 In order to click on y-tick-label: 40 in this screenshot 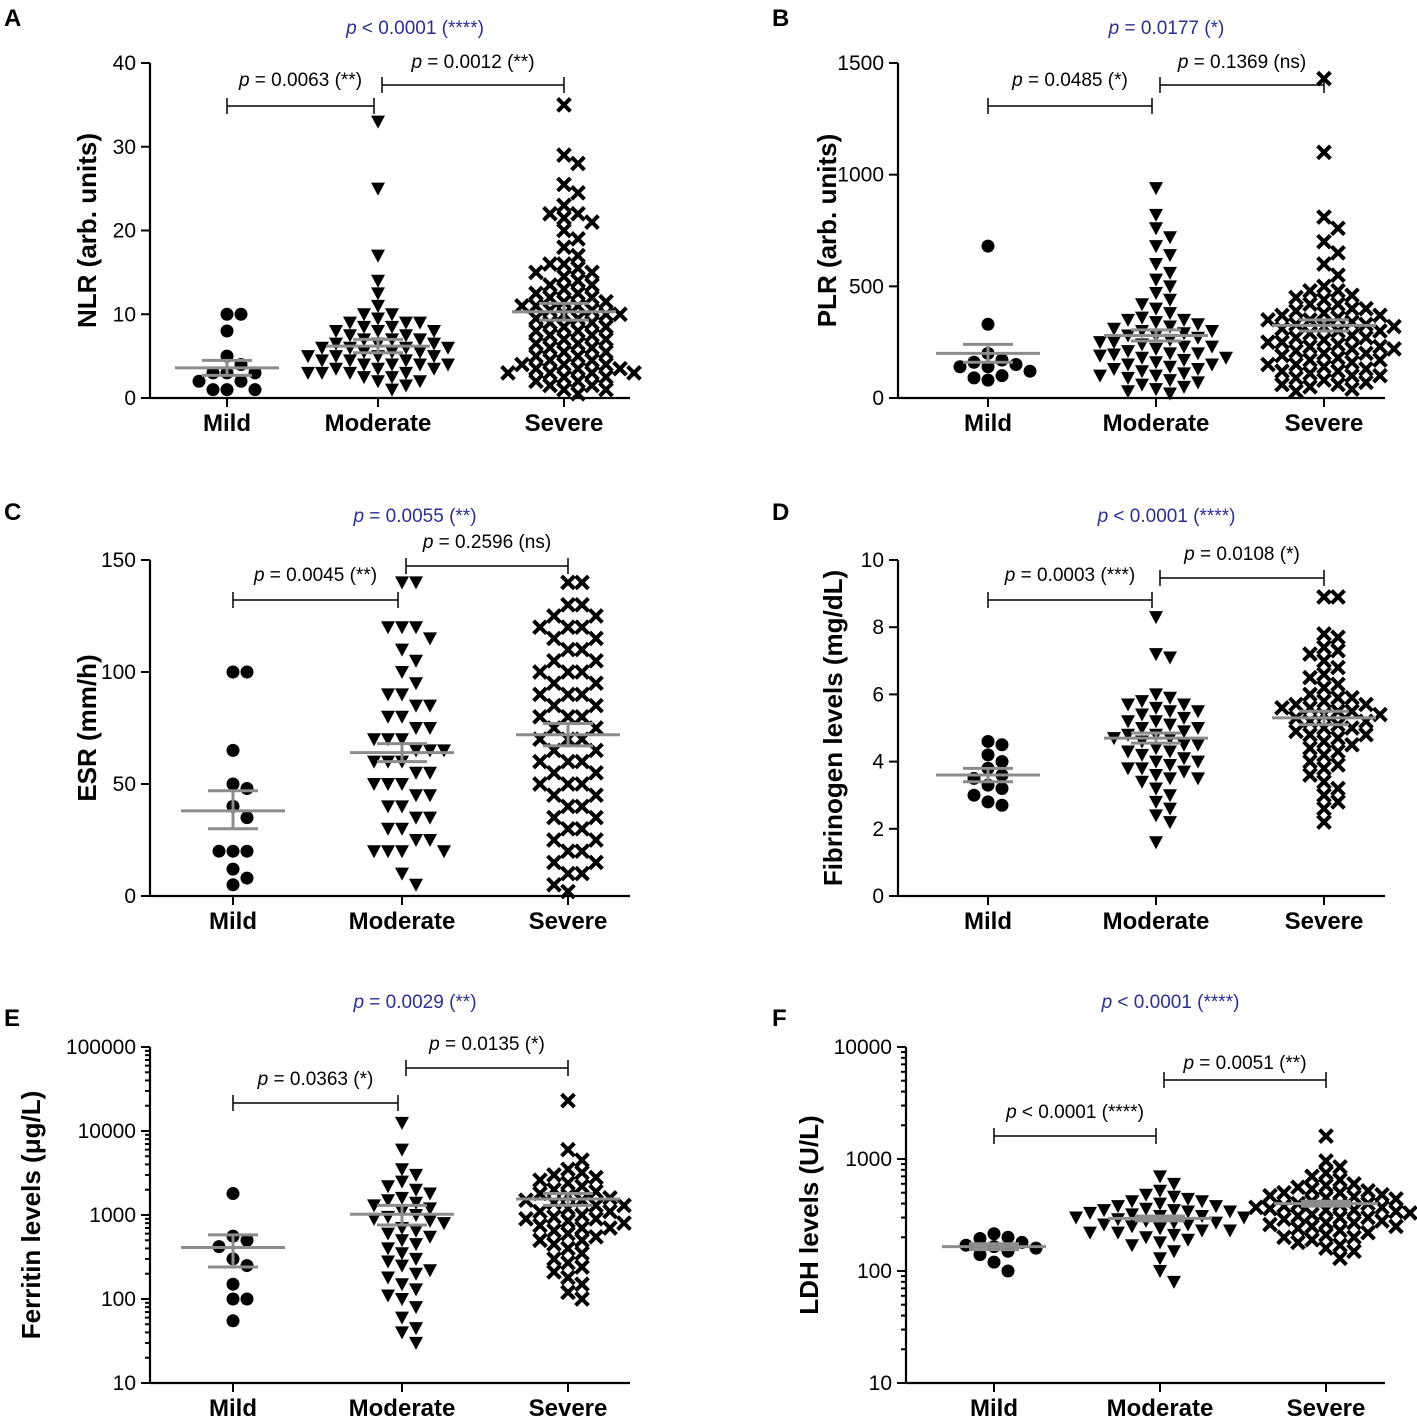, I will do `click(124, 63)`.